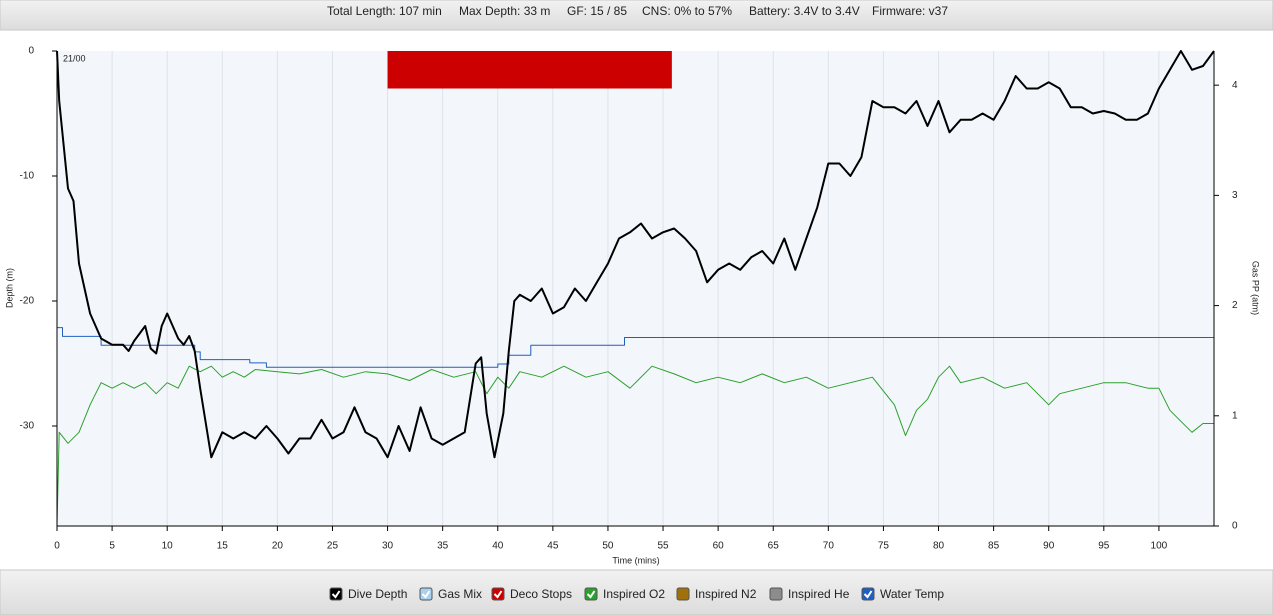  I want to click on x-tick-label: 0, so click(57, 546).